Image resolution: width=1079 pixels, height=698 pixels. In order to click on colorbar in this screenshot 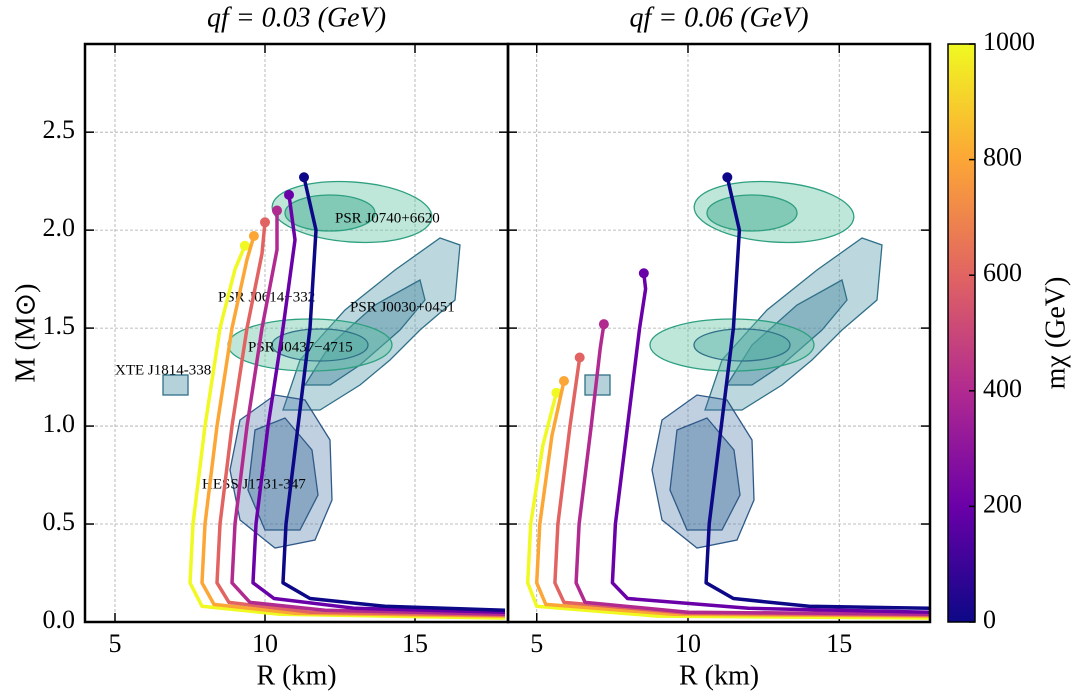, I will do `click(961, 333)`.